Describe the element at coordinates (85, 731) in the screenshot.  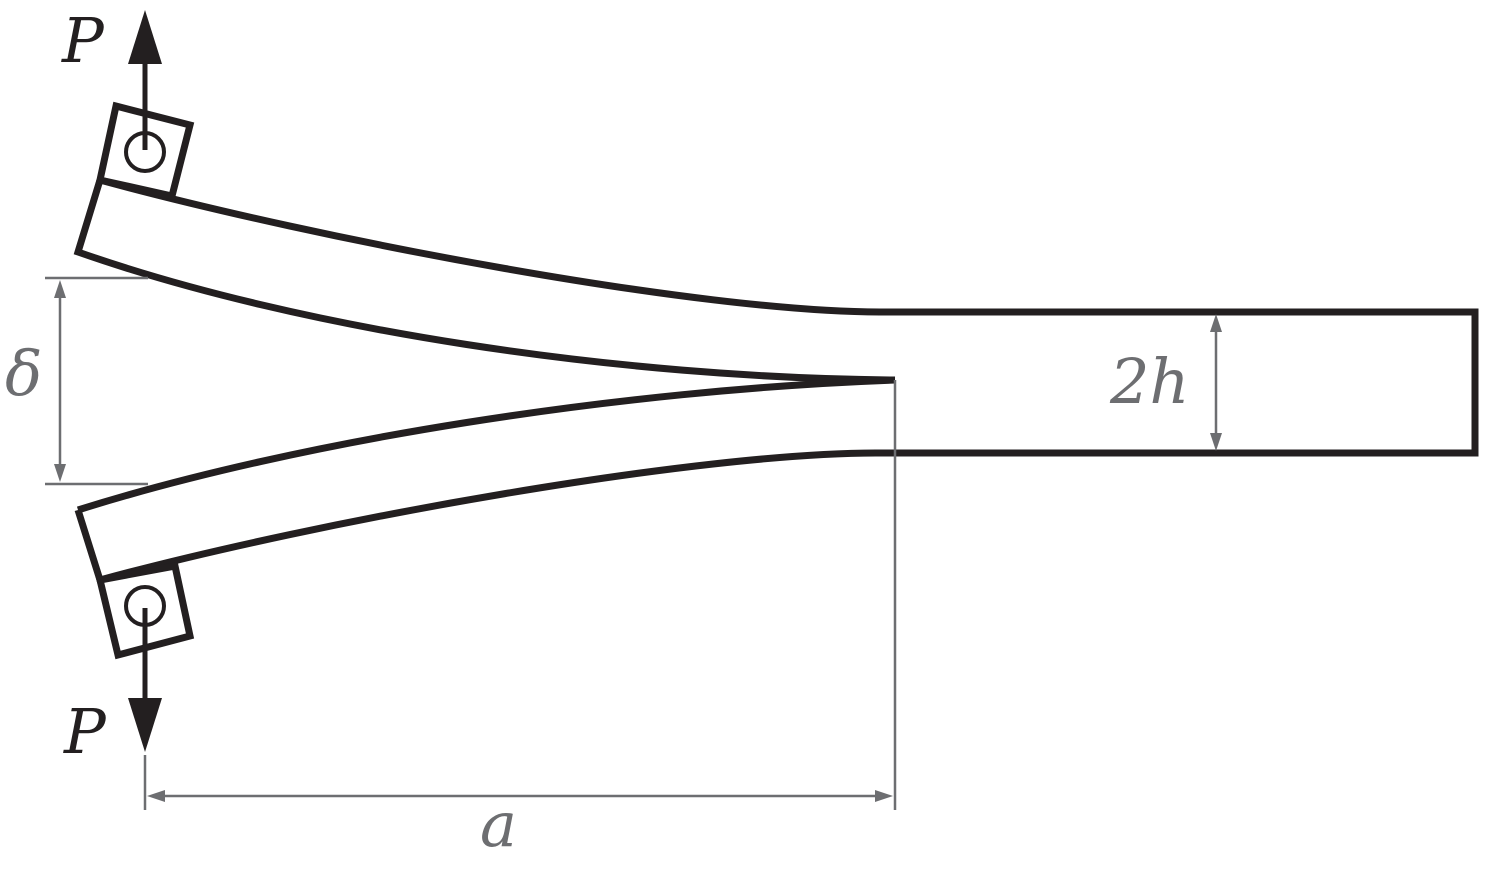
I see `load-label-bottom: P` at that location.